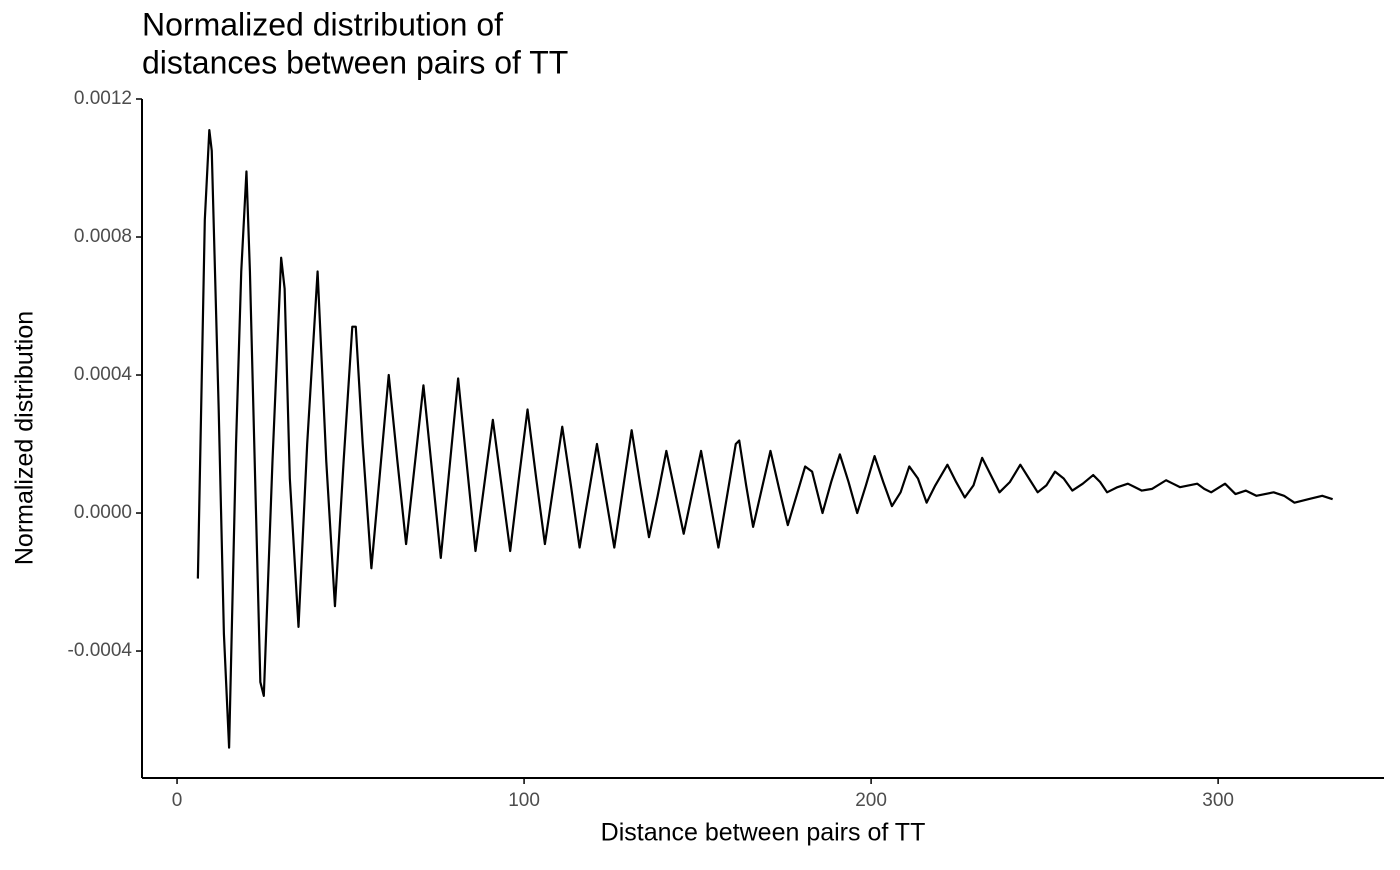 Image resolution: width=1400 pixels, height=870 pixels. I want to click on y-tick-label: 0.0008, so click(103, 236).